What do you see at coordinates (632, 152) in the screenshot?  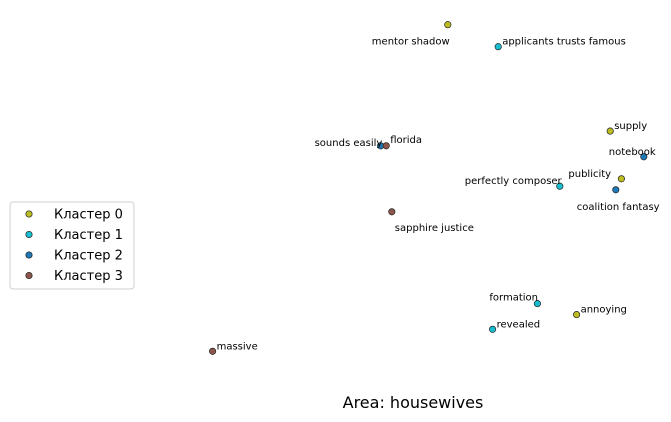 I see `point-label: notebook` at bounding box center [632, 152].